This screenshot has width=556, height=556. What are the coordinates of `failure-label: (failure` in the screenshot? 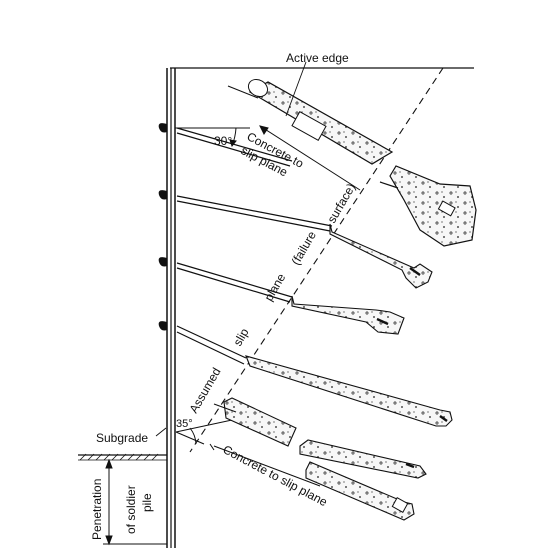 It's located at (303, 247).